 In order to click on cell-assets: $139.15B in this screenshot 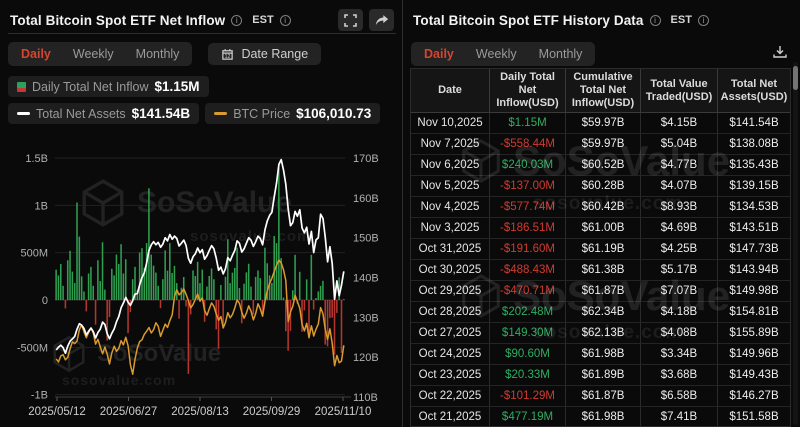, I will do `click(754, 186)`.